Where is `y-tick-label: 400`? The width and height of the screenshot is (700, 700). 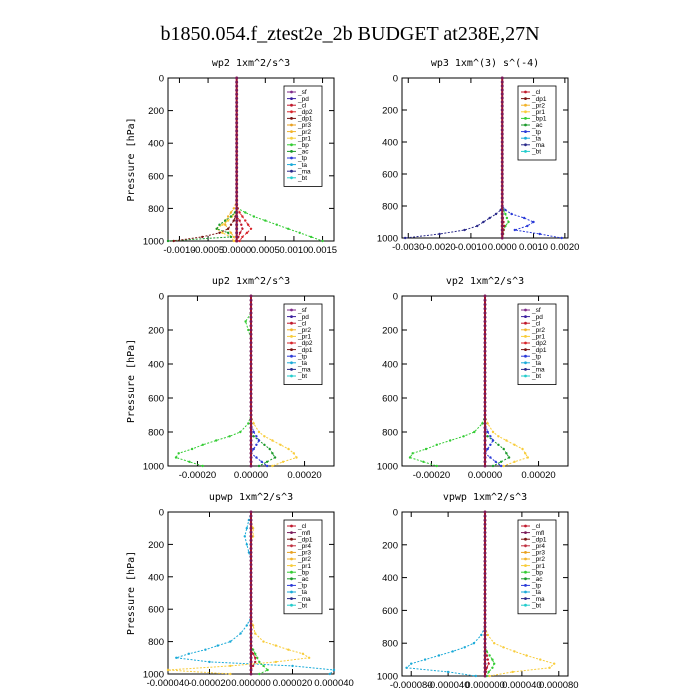 y-tick-label: 400 is located at coordinates (390, 143).